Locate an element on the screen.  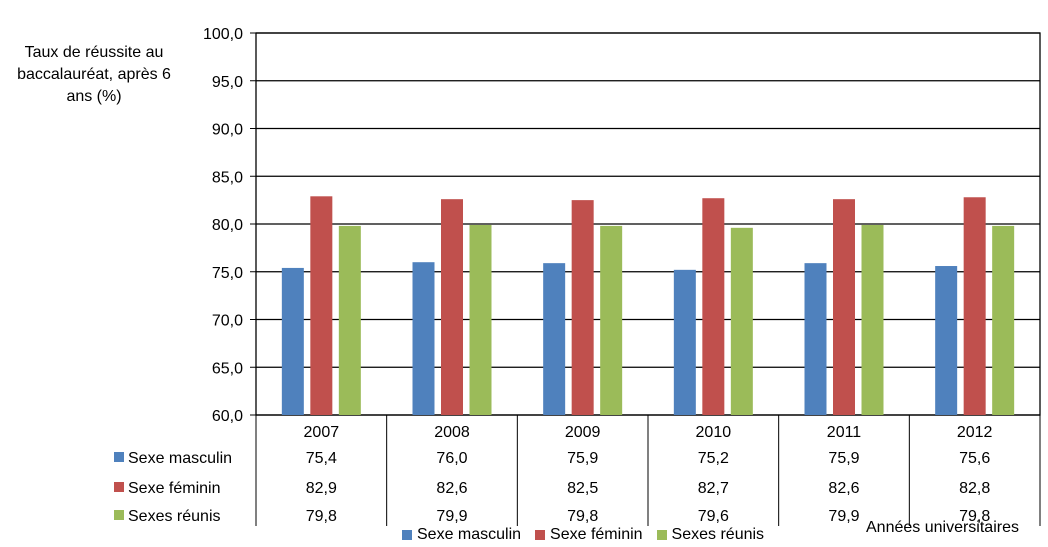
table-value: 75,4 is located at coordinates (321, 458).